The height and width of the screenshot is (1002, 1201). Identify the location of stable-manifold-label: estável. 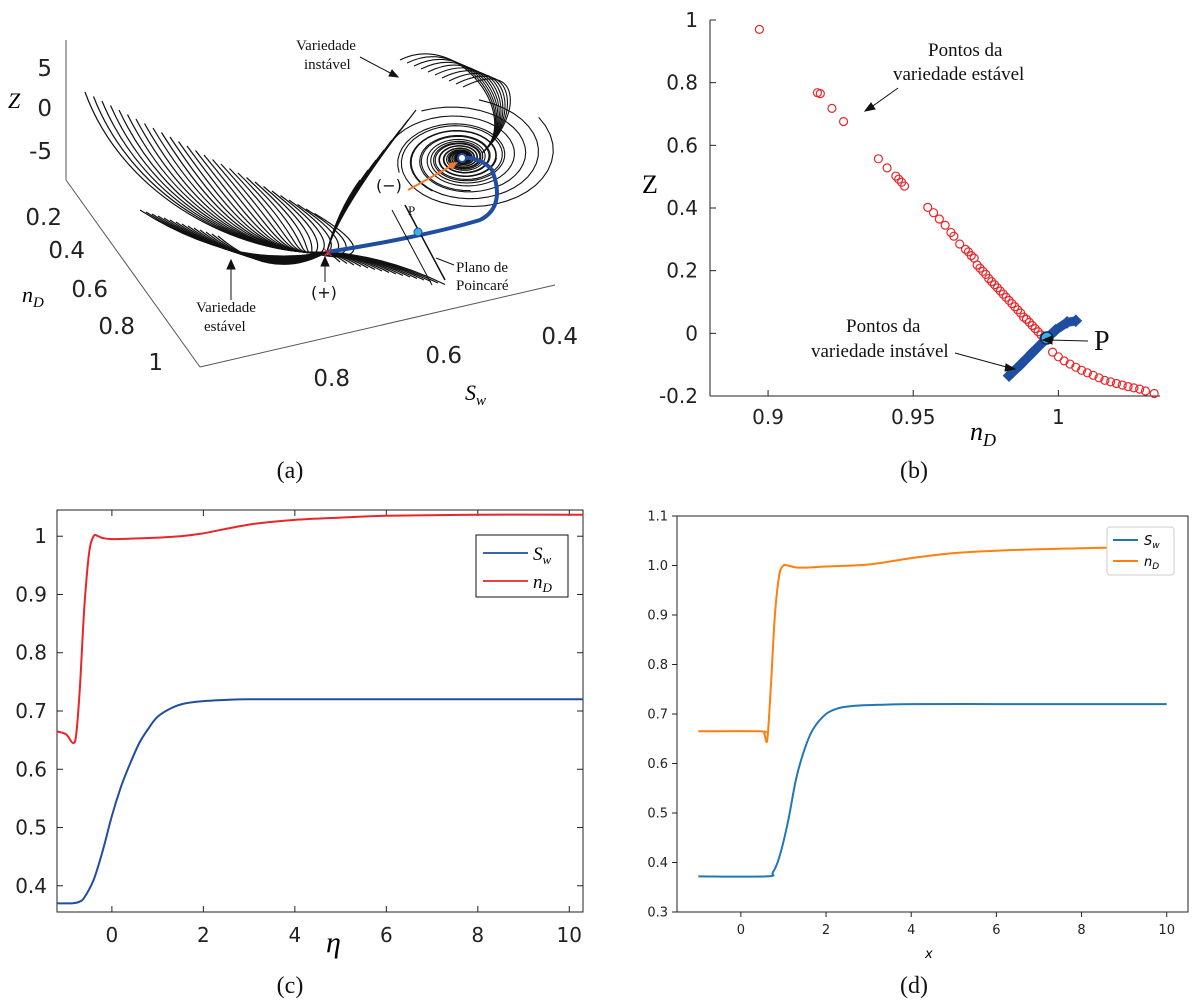
(225, 327).